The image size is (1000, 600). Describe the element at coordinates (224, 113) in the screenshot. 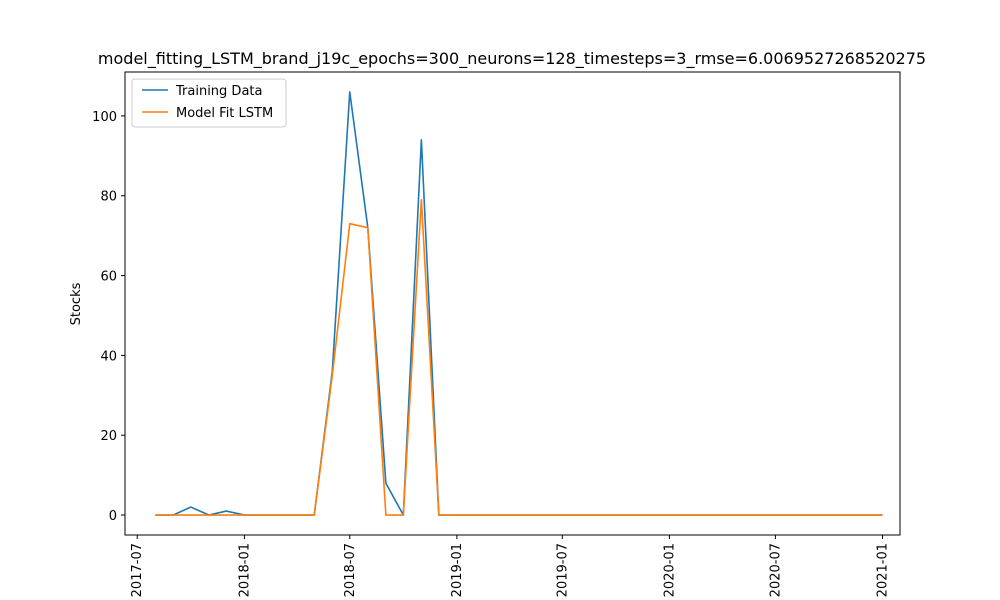

I see `legend-label-model-fit-lstm: Model Fit LSTM` at that location.